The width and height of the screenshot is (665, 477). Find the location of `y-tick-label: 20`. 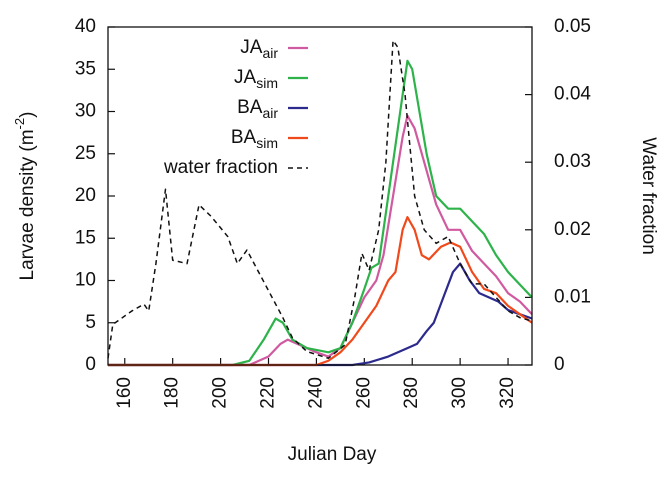

y-tick-label: 20 is located at coordinates (85, 195).